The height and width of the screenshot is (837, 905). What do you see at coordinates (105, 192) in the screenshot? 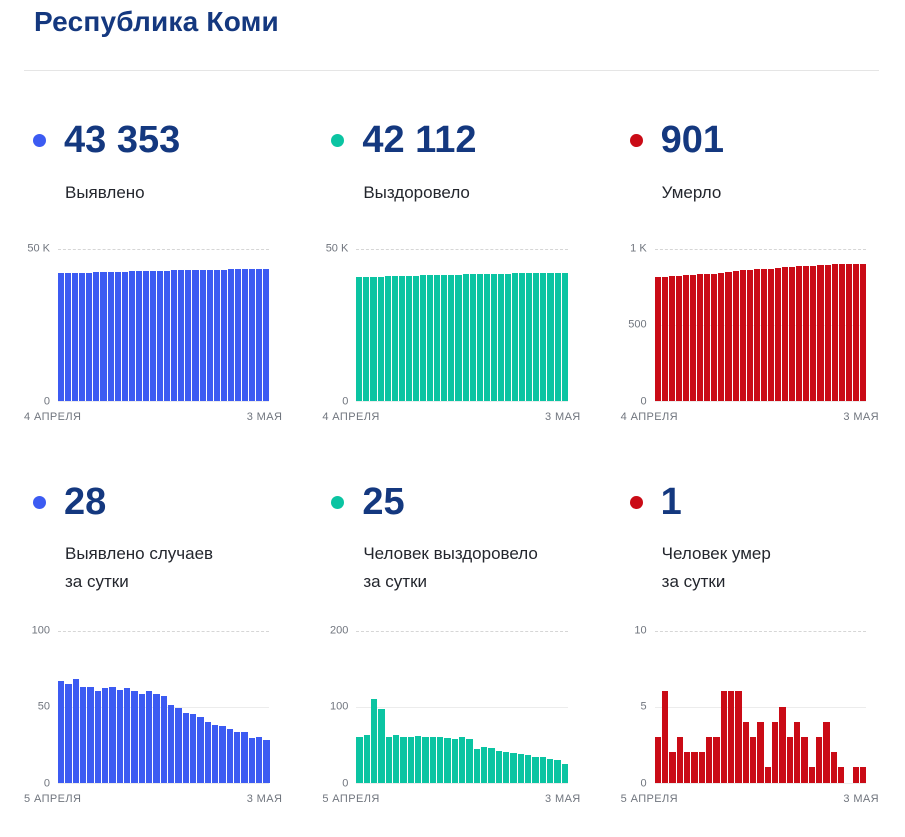
I see `stat-label: Выявлено` at bounding box center [105, 192].